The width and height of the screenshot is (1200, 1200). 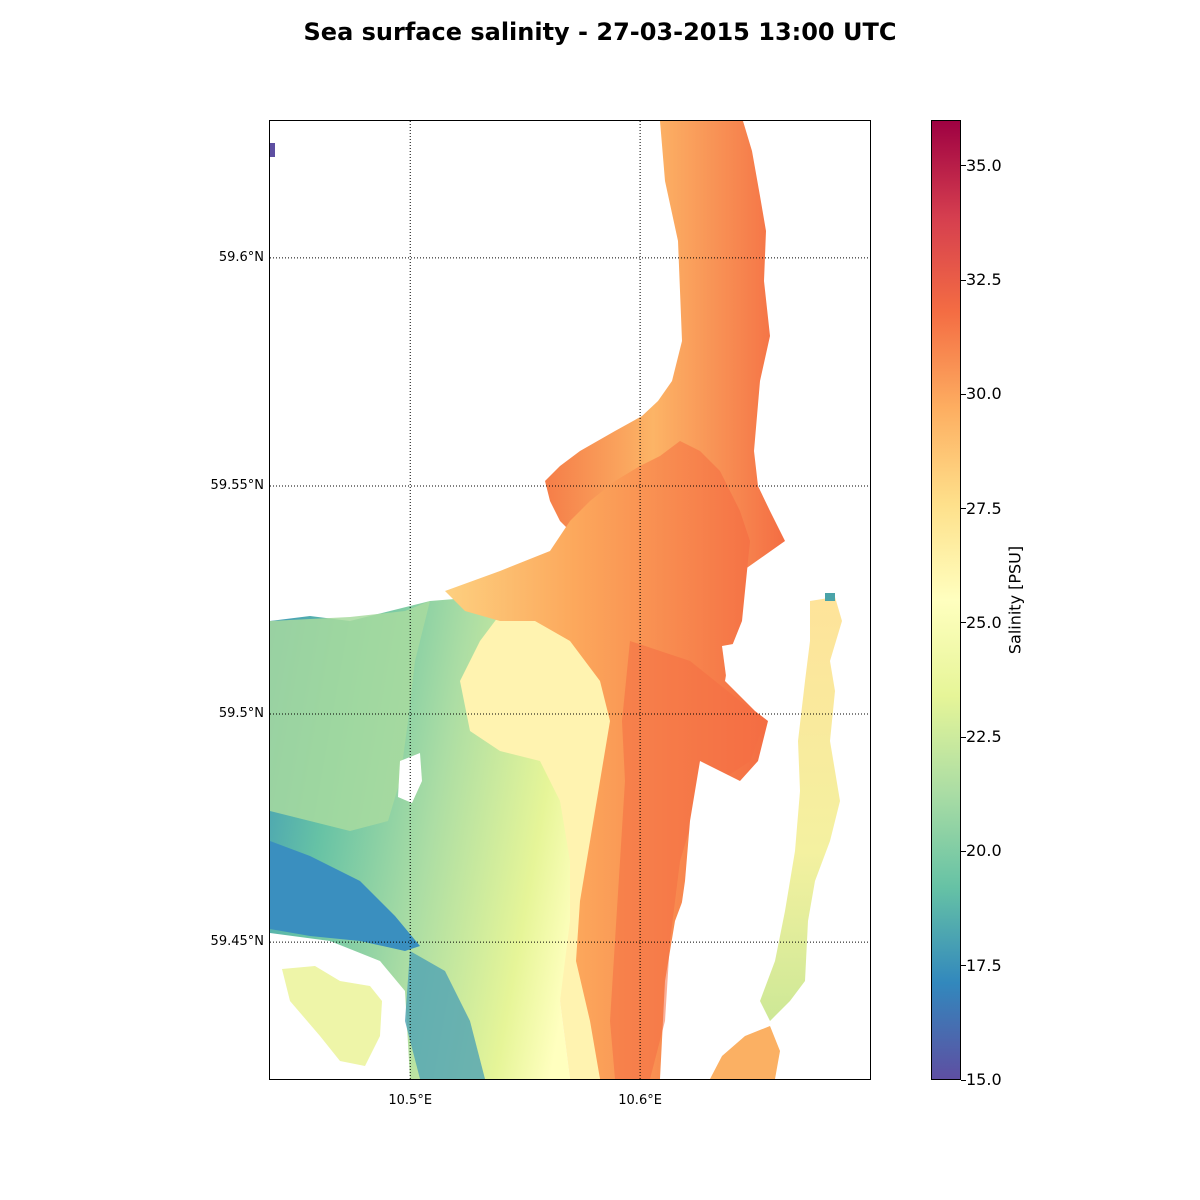 I want to click on colorbar-tick-label: 20.0, so click(x=984, y=851).